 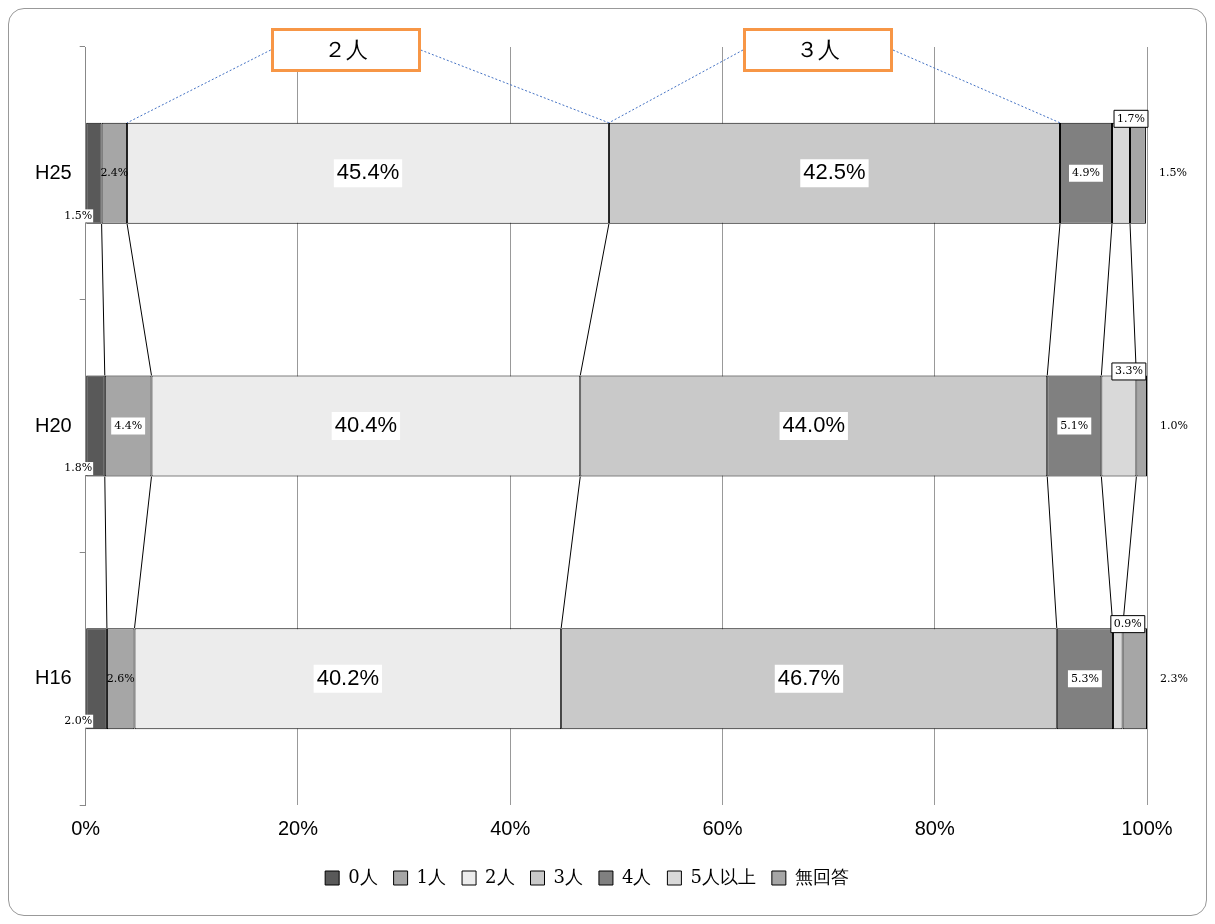 I want to click on legend-label: 4人, so click(x=636, y=876).